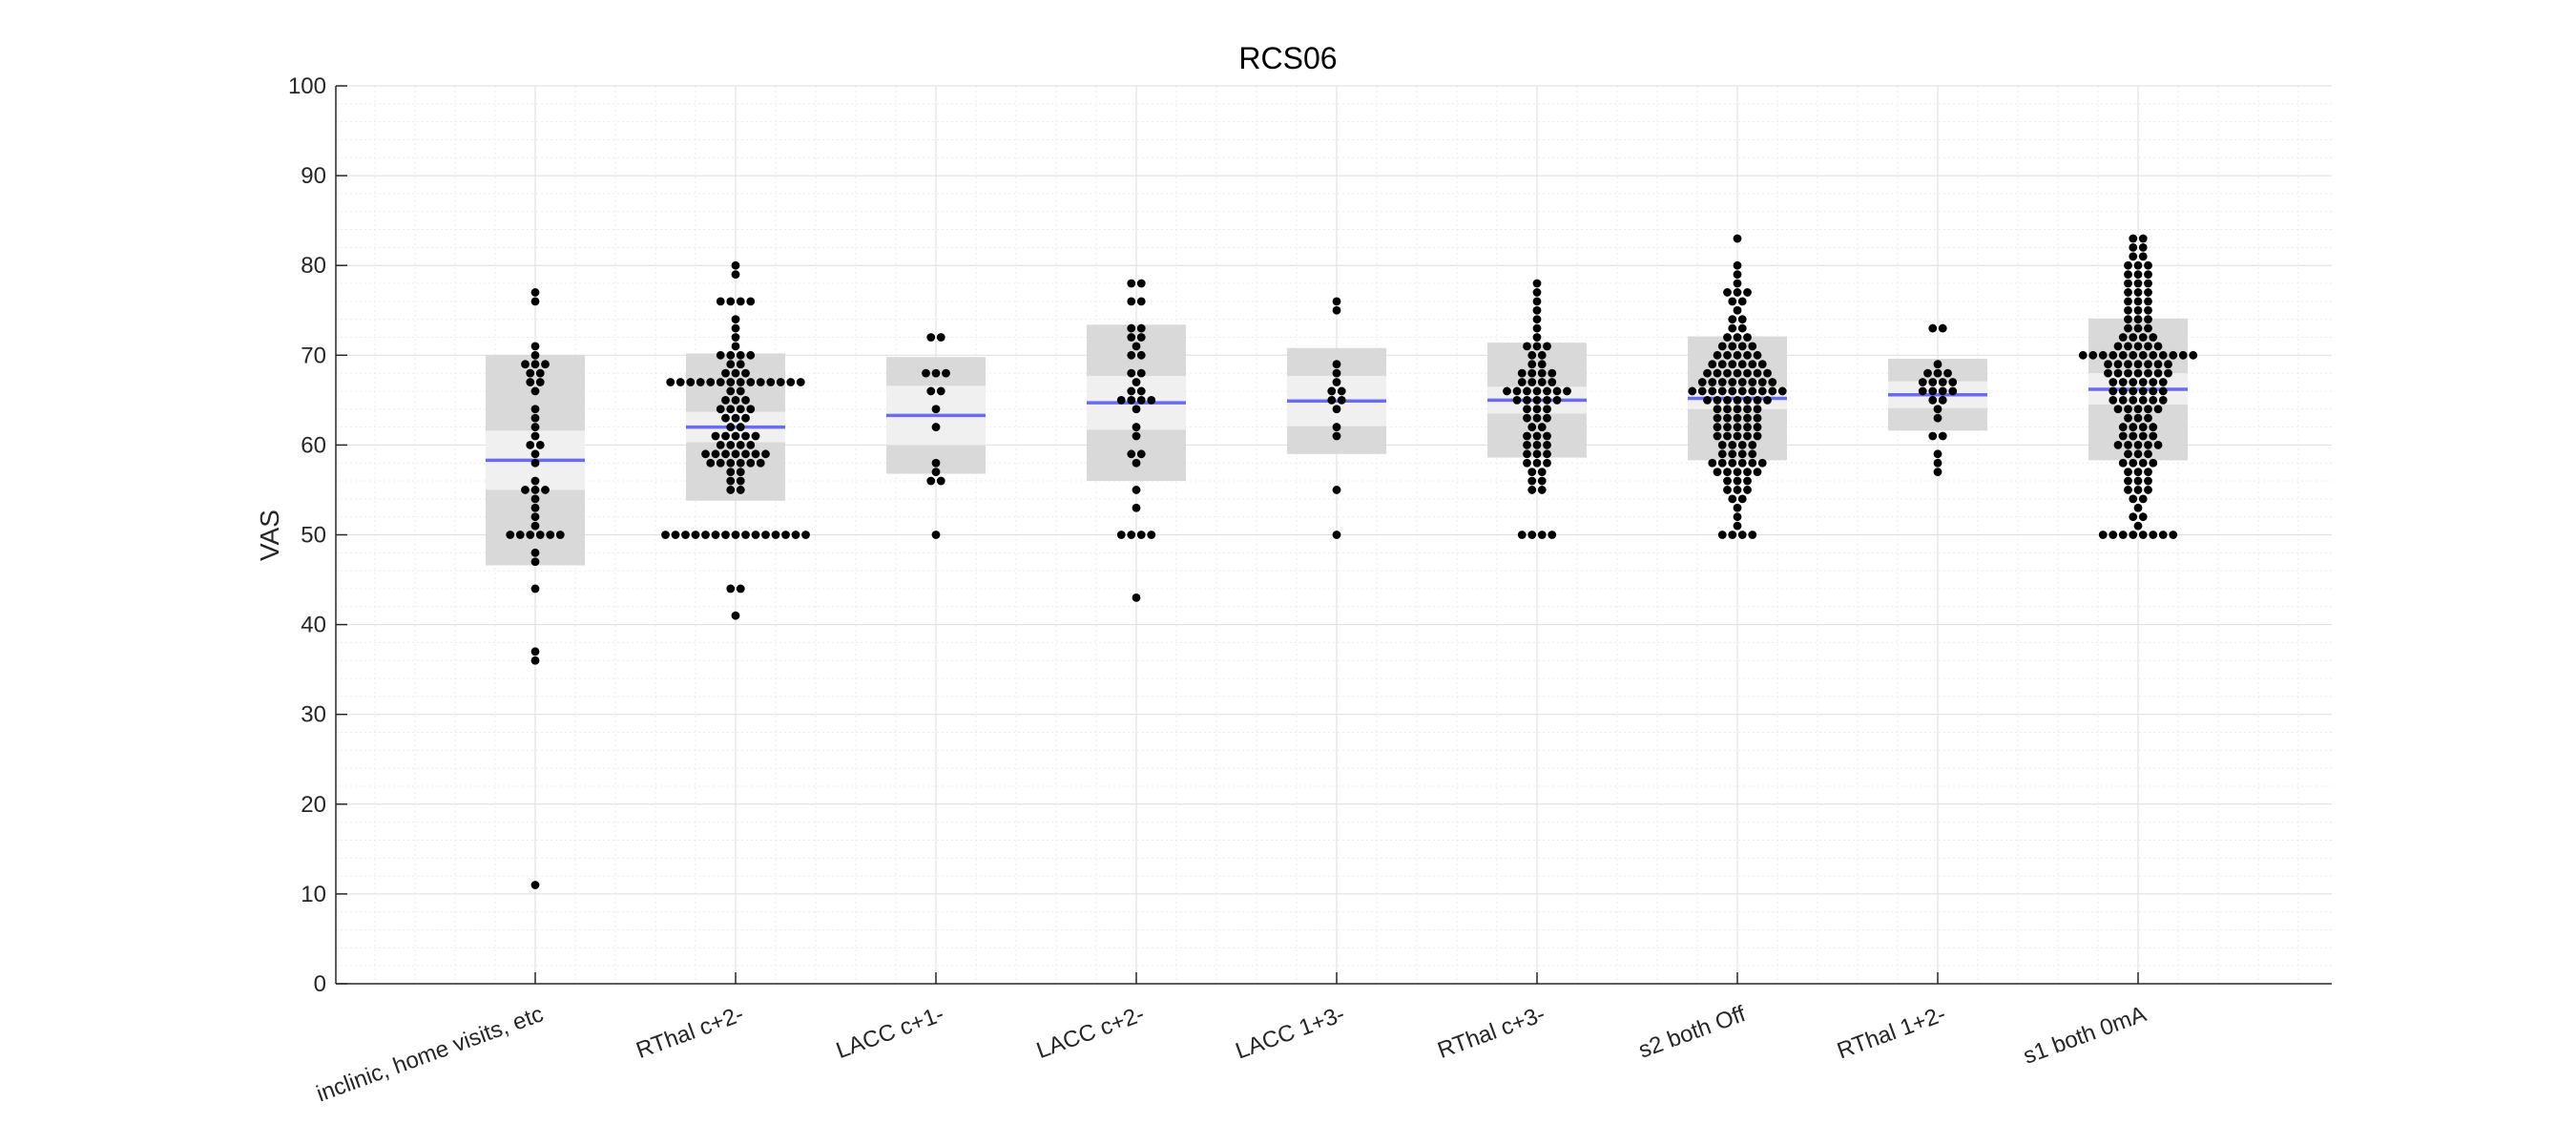 The image size is (2576, 1145). Describe the element at coordinates (1090, 1032) in the screenshot. I see `x-tick-label: LACC c+2-` at that location.